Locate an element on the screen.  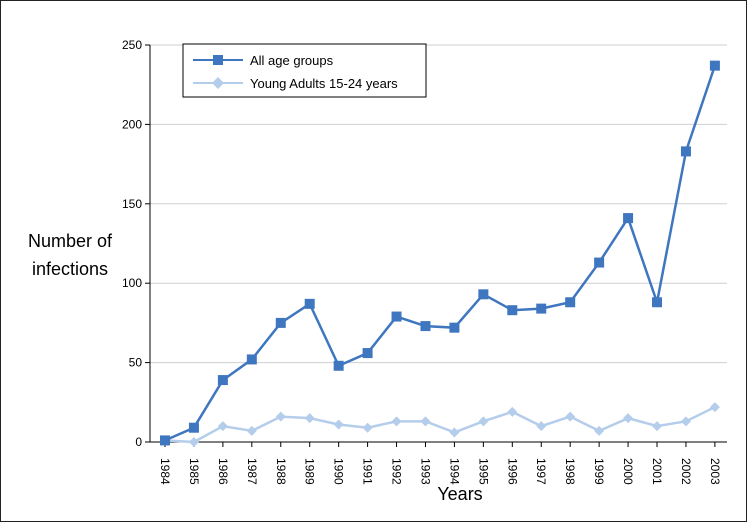
point-young-adults-1998 is located at coordinates (570, 416).